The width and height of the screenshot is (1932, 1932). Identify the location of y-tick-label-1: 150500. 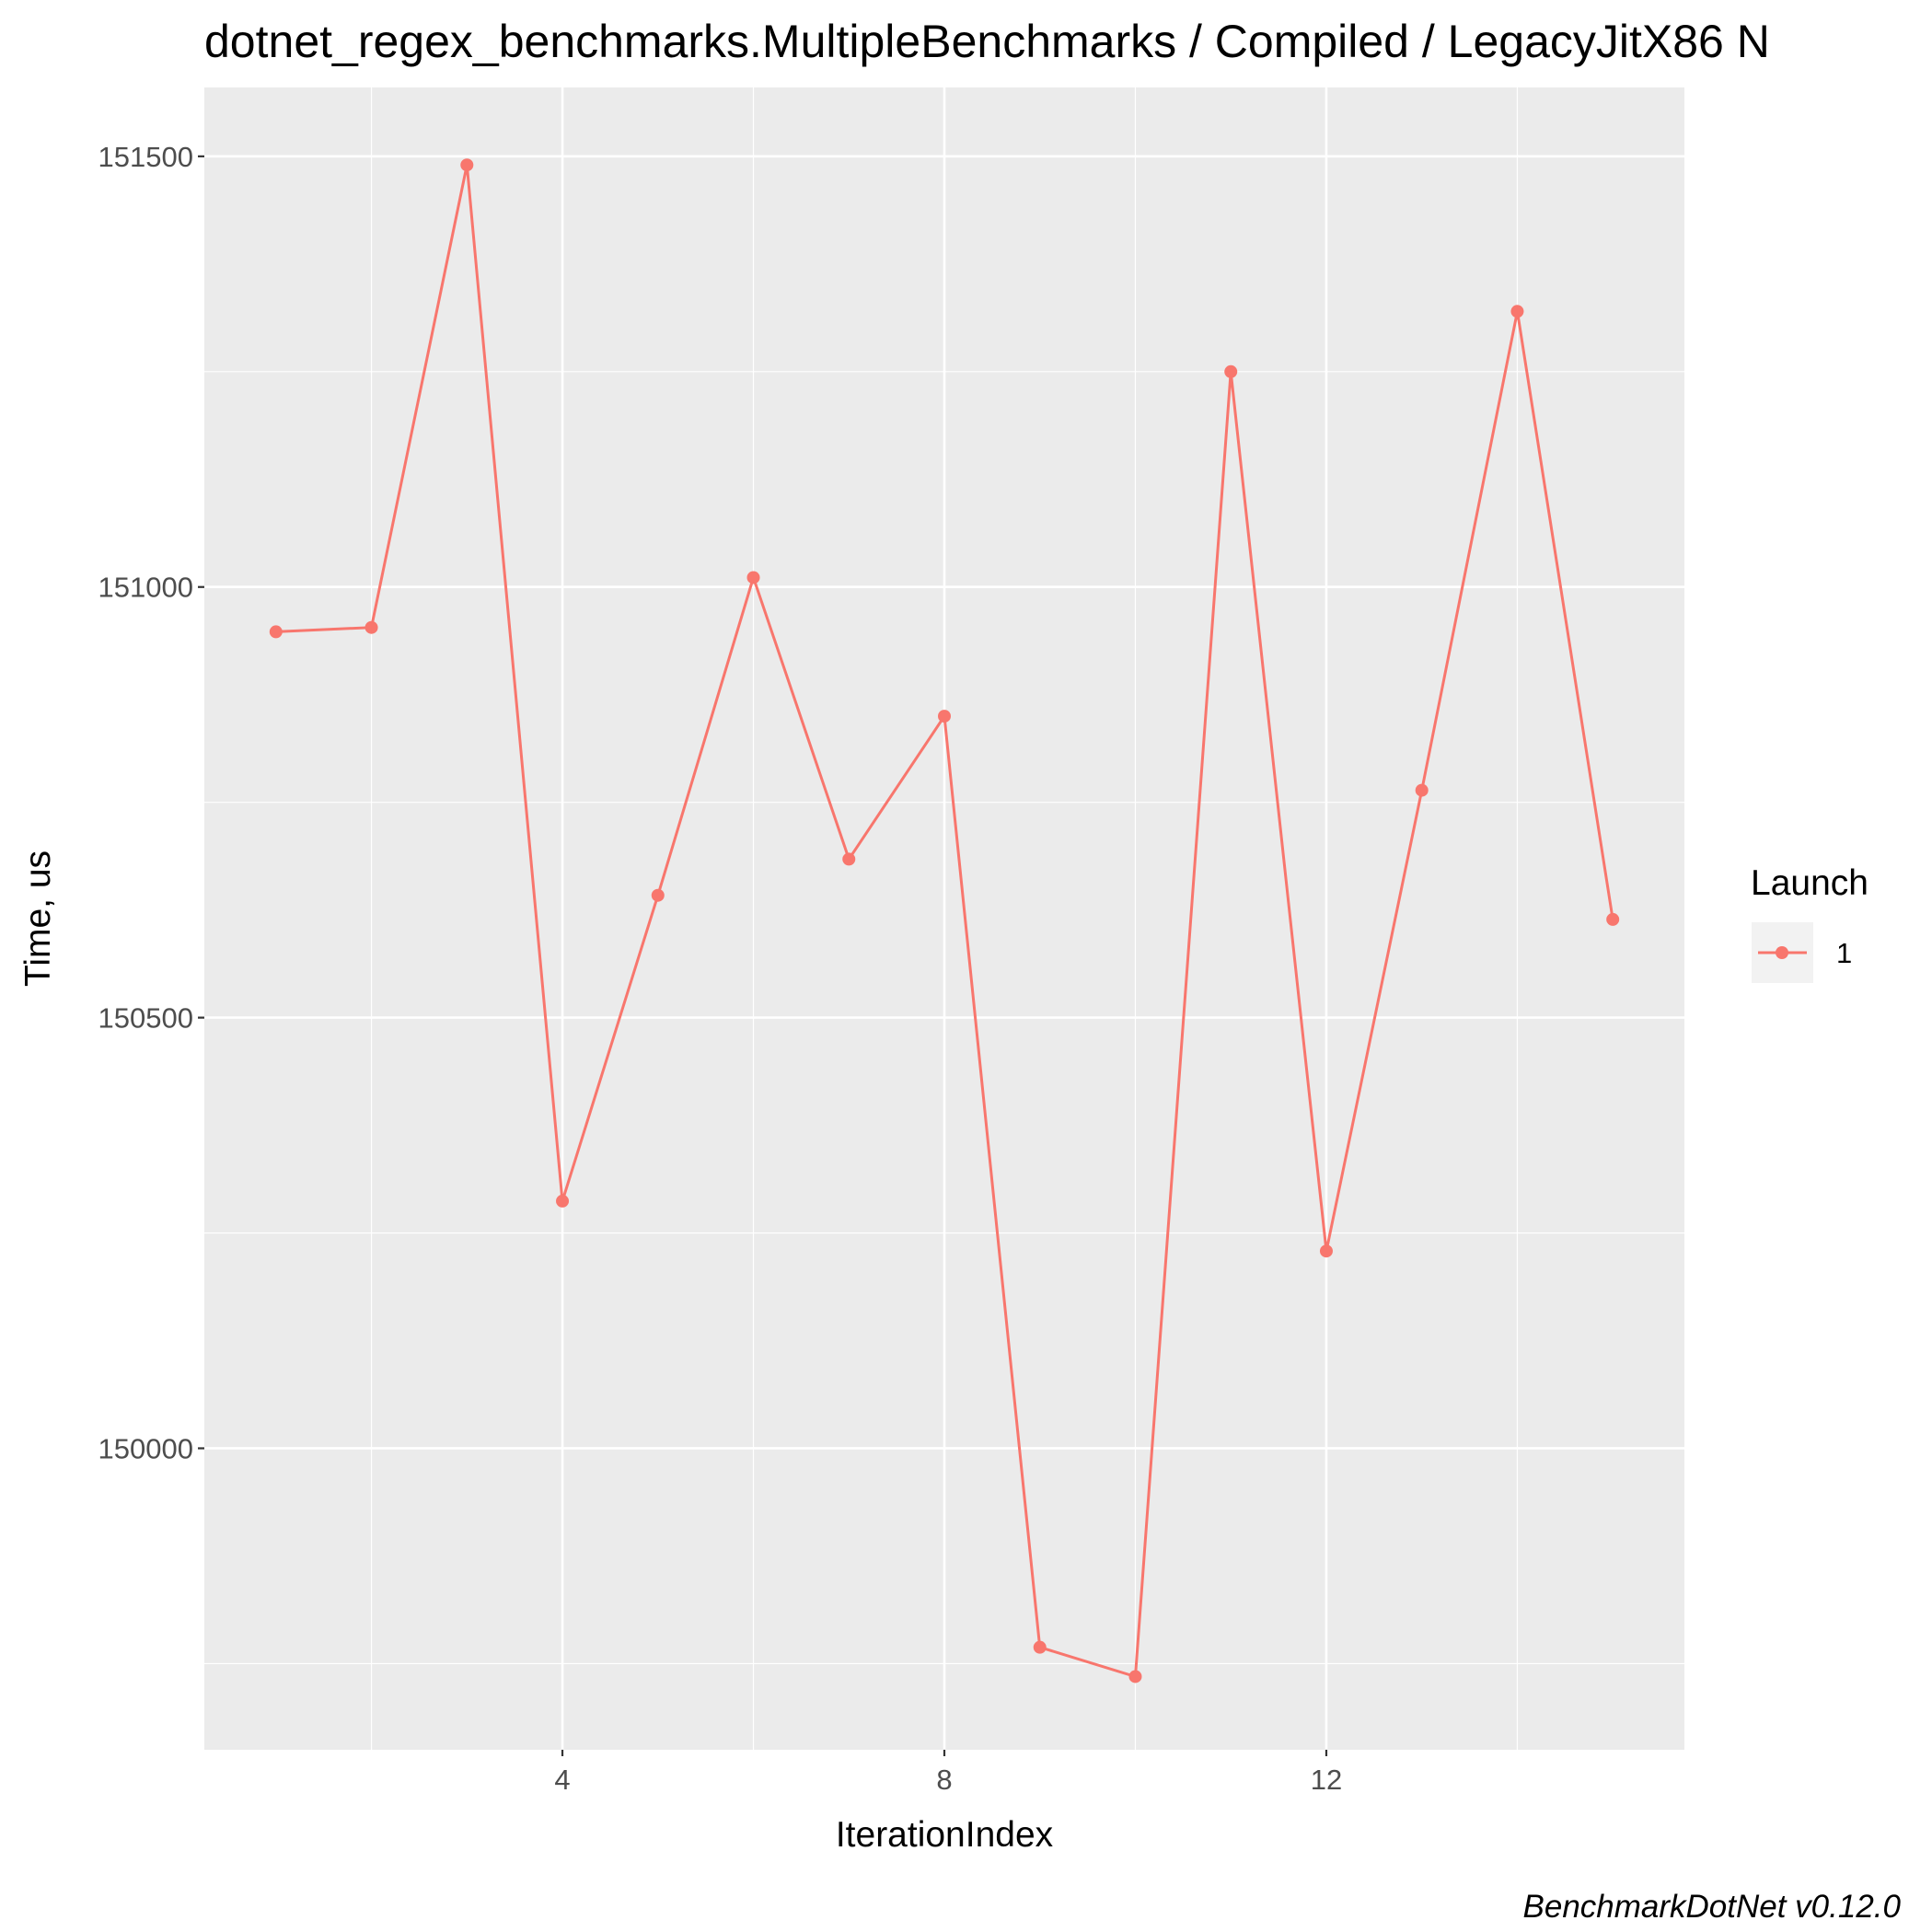
(145, 1019).